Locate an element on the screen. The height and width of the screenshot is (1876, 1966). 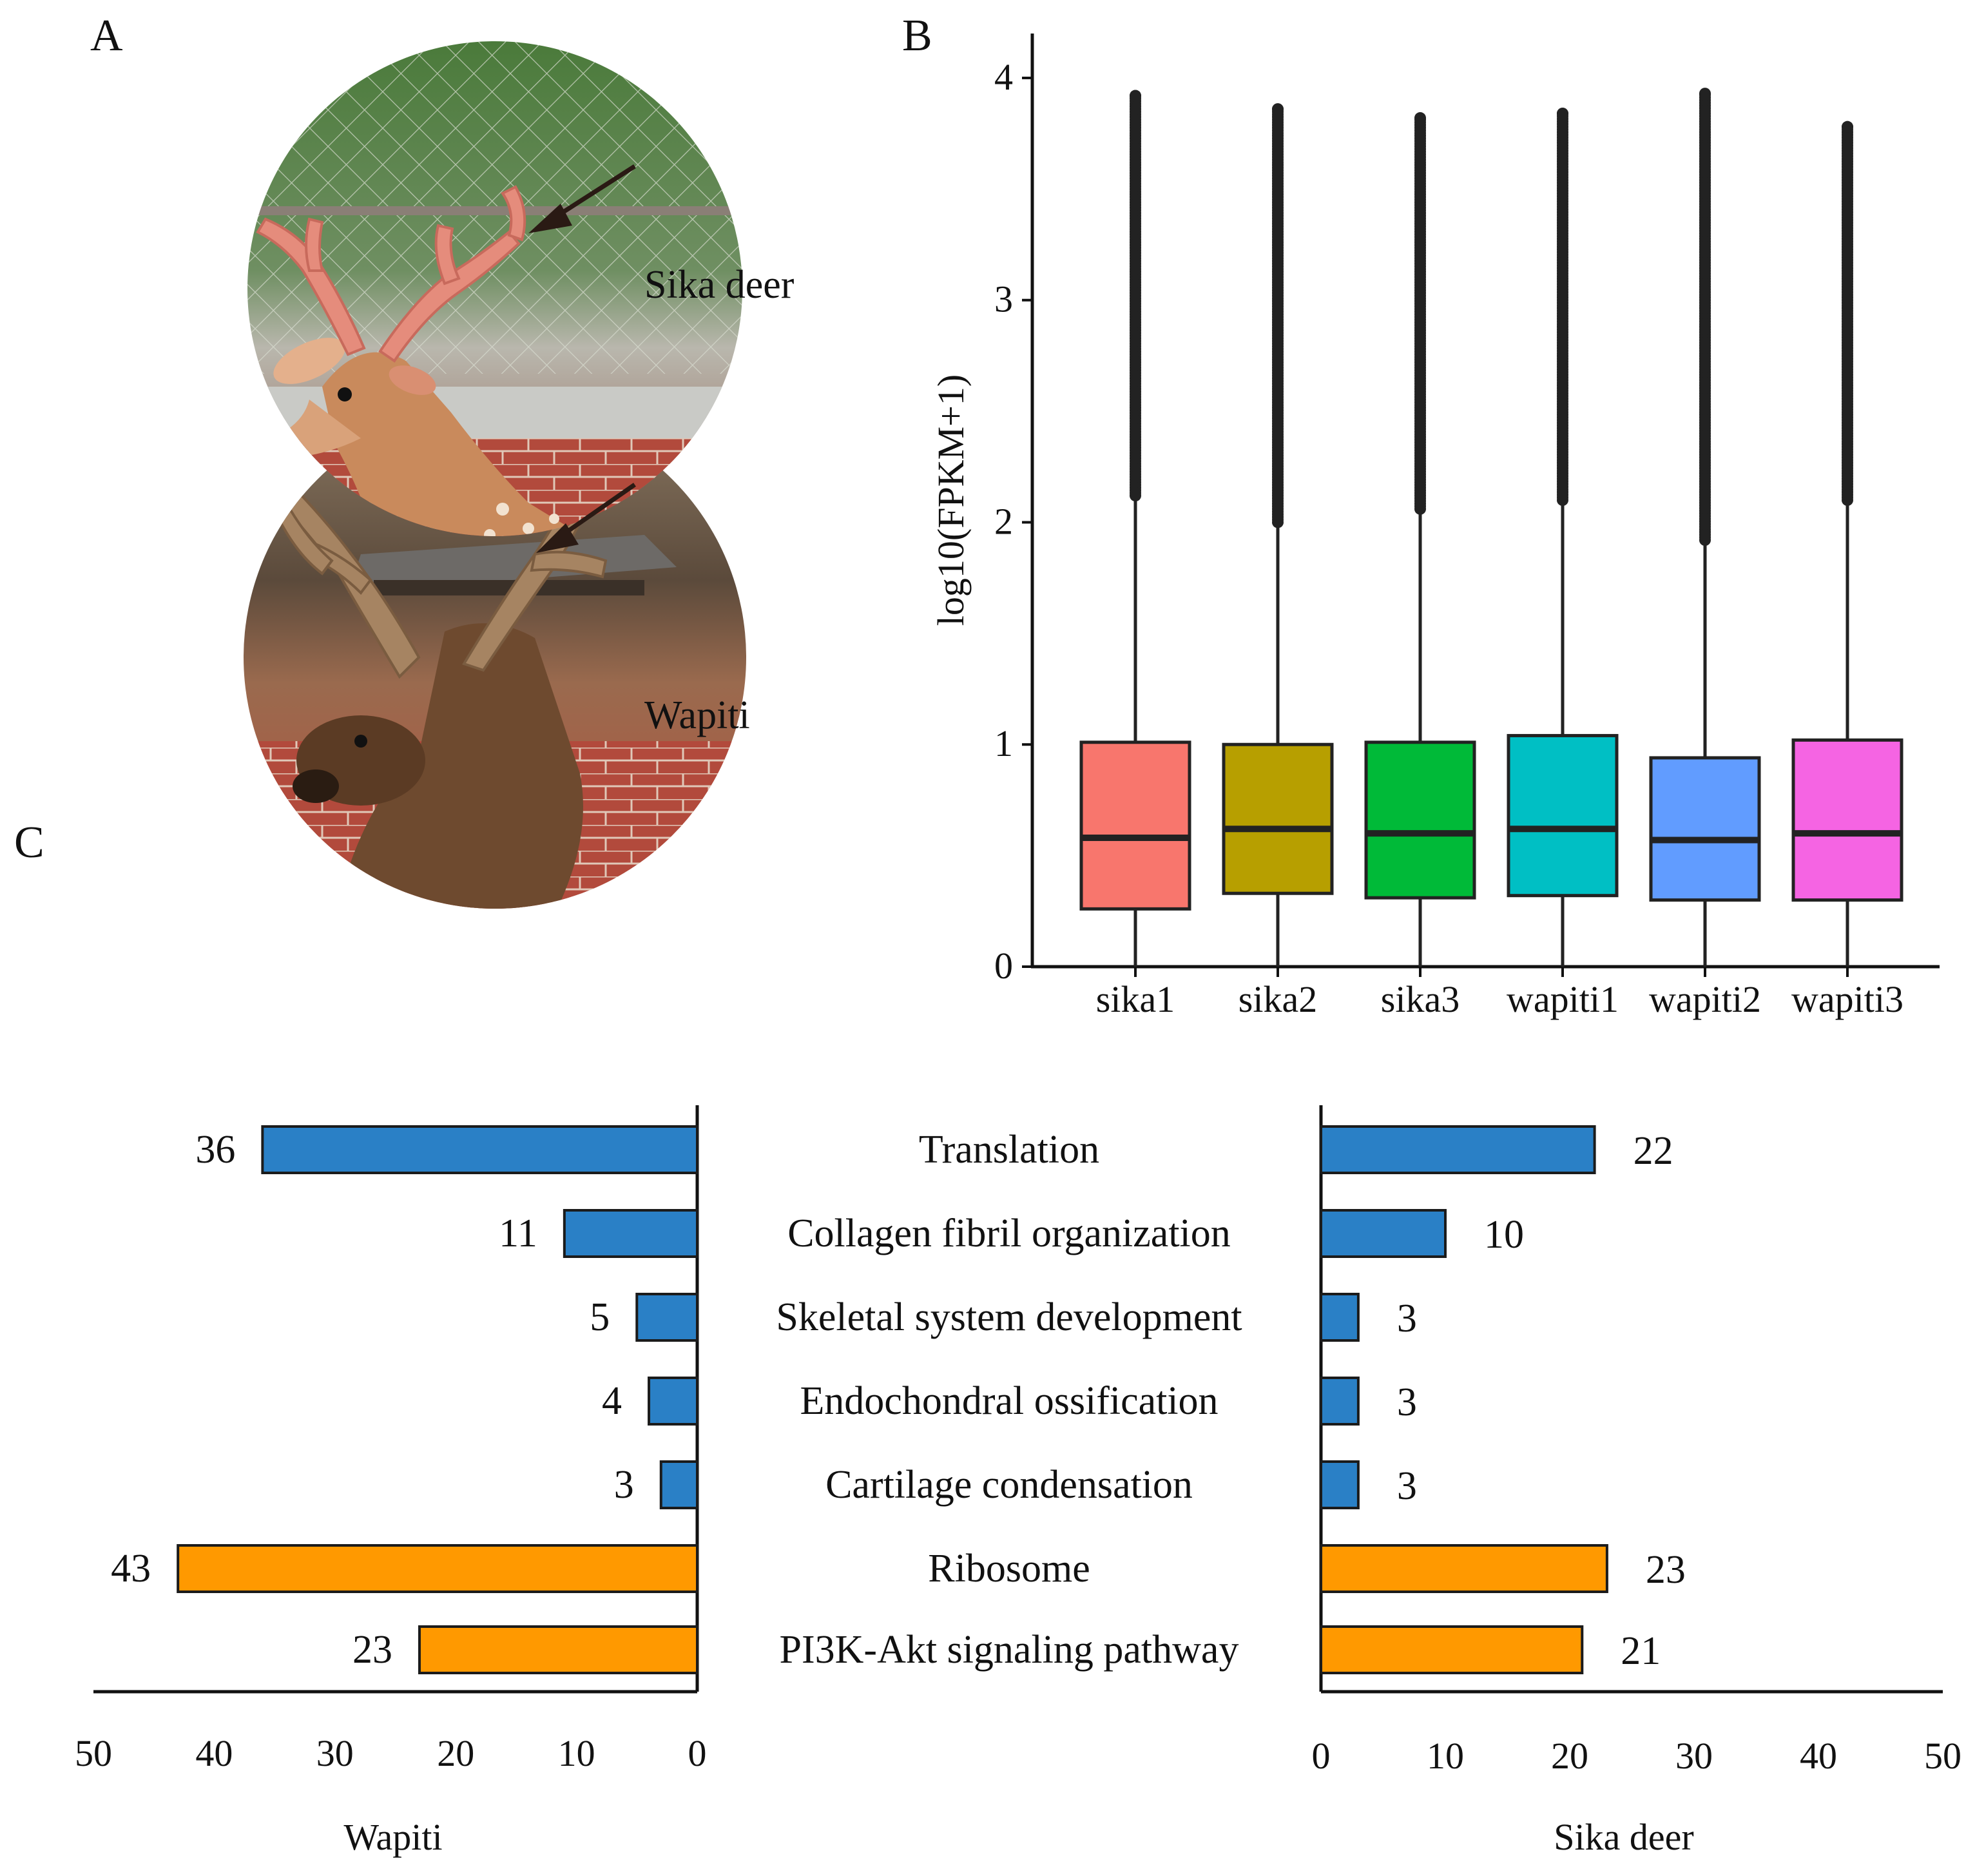
right-x-tick-label: 40 is located at coordinates (1818, 1756).